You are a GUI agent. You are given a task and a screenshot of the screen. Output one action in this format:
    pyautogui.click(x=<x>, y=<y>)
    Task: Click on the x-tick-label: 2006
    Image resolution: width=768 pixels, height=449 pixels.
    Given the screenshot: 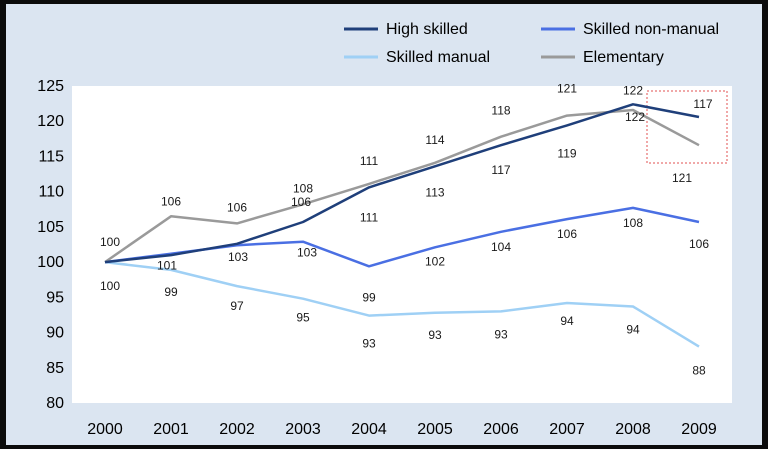 What is the action you would take?
    pyautogui.click(x=501, y=429)
    